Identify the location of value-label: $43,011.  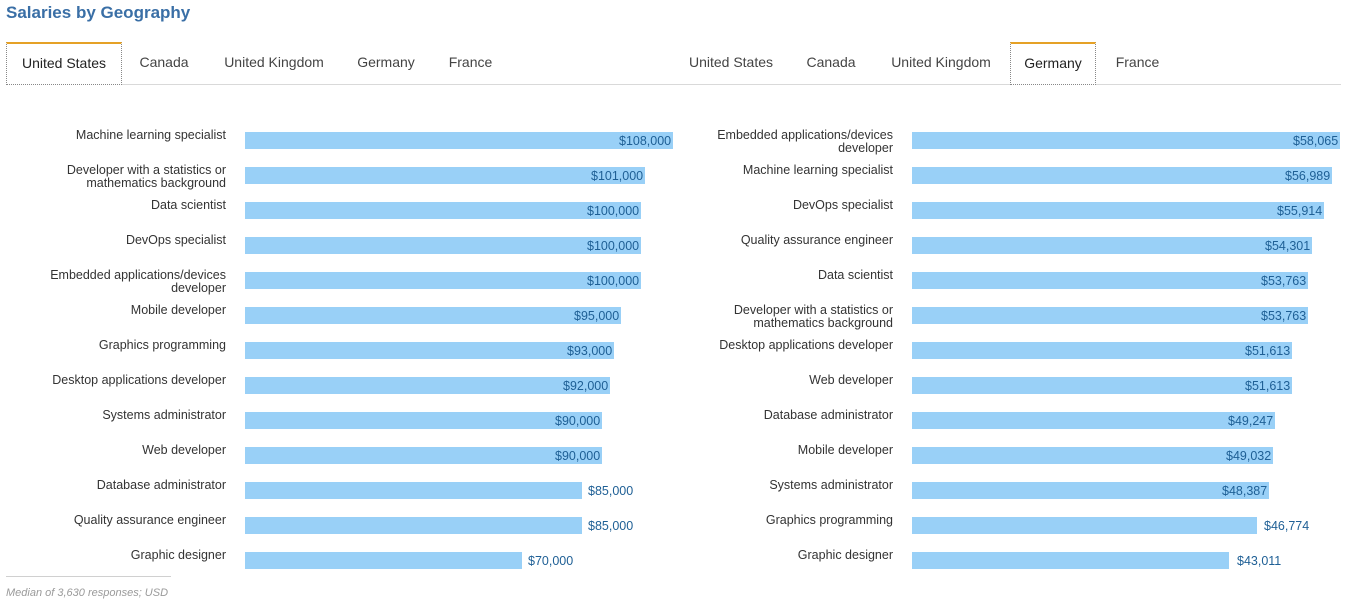
(1259, 561).